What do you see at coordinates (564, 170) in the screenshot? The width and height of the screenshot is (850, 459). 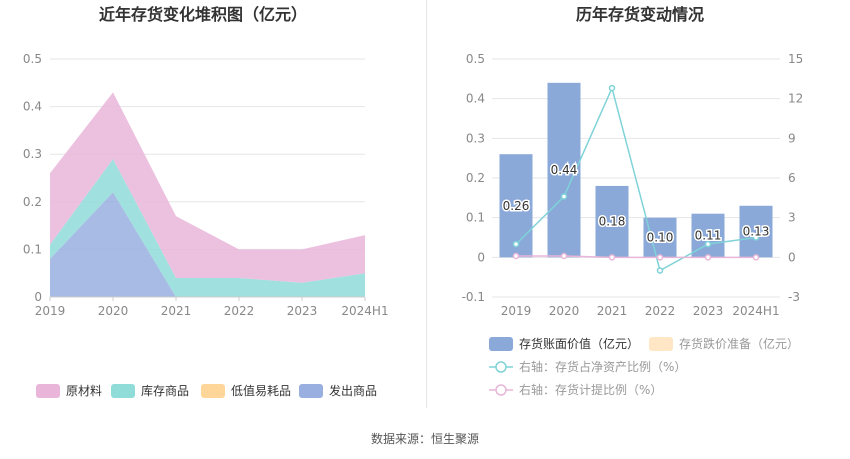 I see `bar-data-label: 0.44` at bounding box center [564, 170].